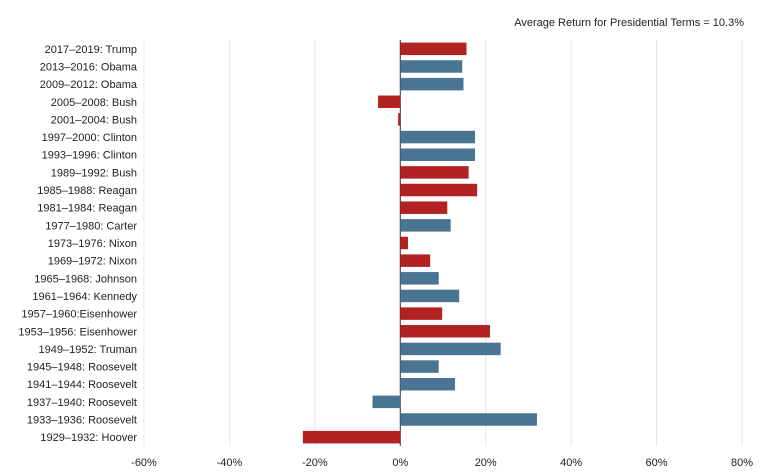 Image resolution: width=768 pixels, height=475 pixels. Describe the element at coordinates (486, 463) in the screenshot. I see `x-tick-label: 20%` at that location.